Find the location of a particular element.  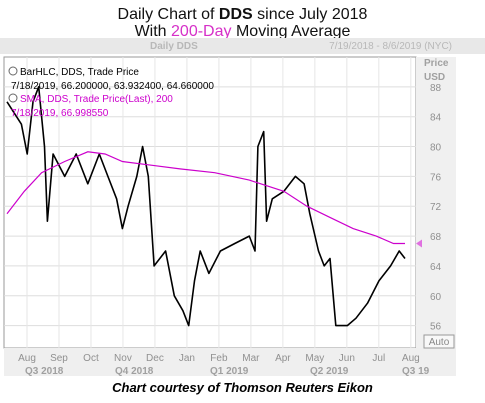

quarter-labels: Q3 2018 Q4 2018 Q1 2019 Q2 2019 Q3 19 is located at coordinates (227, 371).